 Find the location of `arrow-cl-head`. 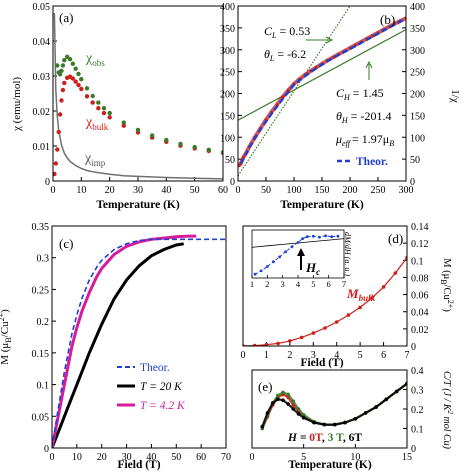

arrow-cl-head is located at coordinates (329, 40).